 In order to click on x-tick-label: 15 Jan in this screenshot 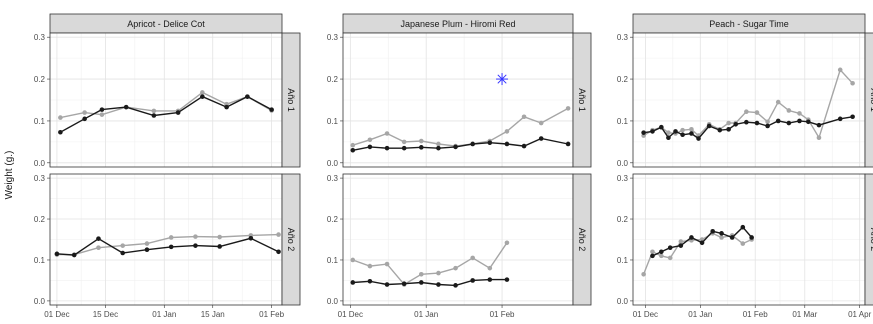, I will do `click(213, 314)`.